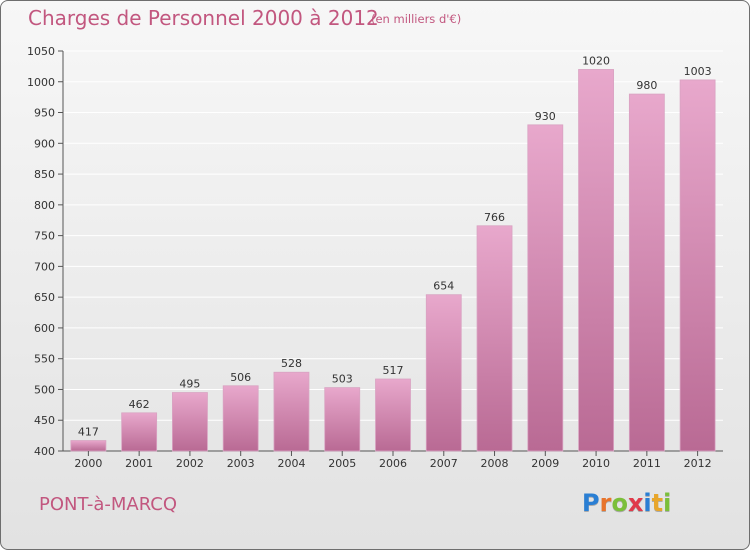 Image resolution: width=750 pixels, height=550 pixels. I want to click on y-tick-label: 900, so click(44, 143).